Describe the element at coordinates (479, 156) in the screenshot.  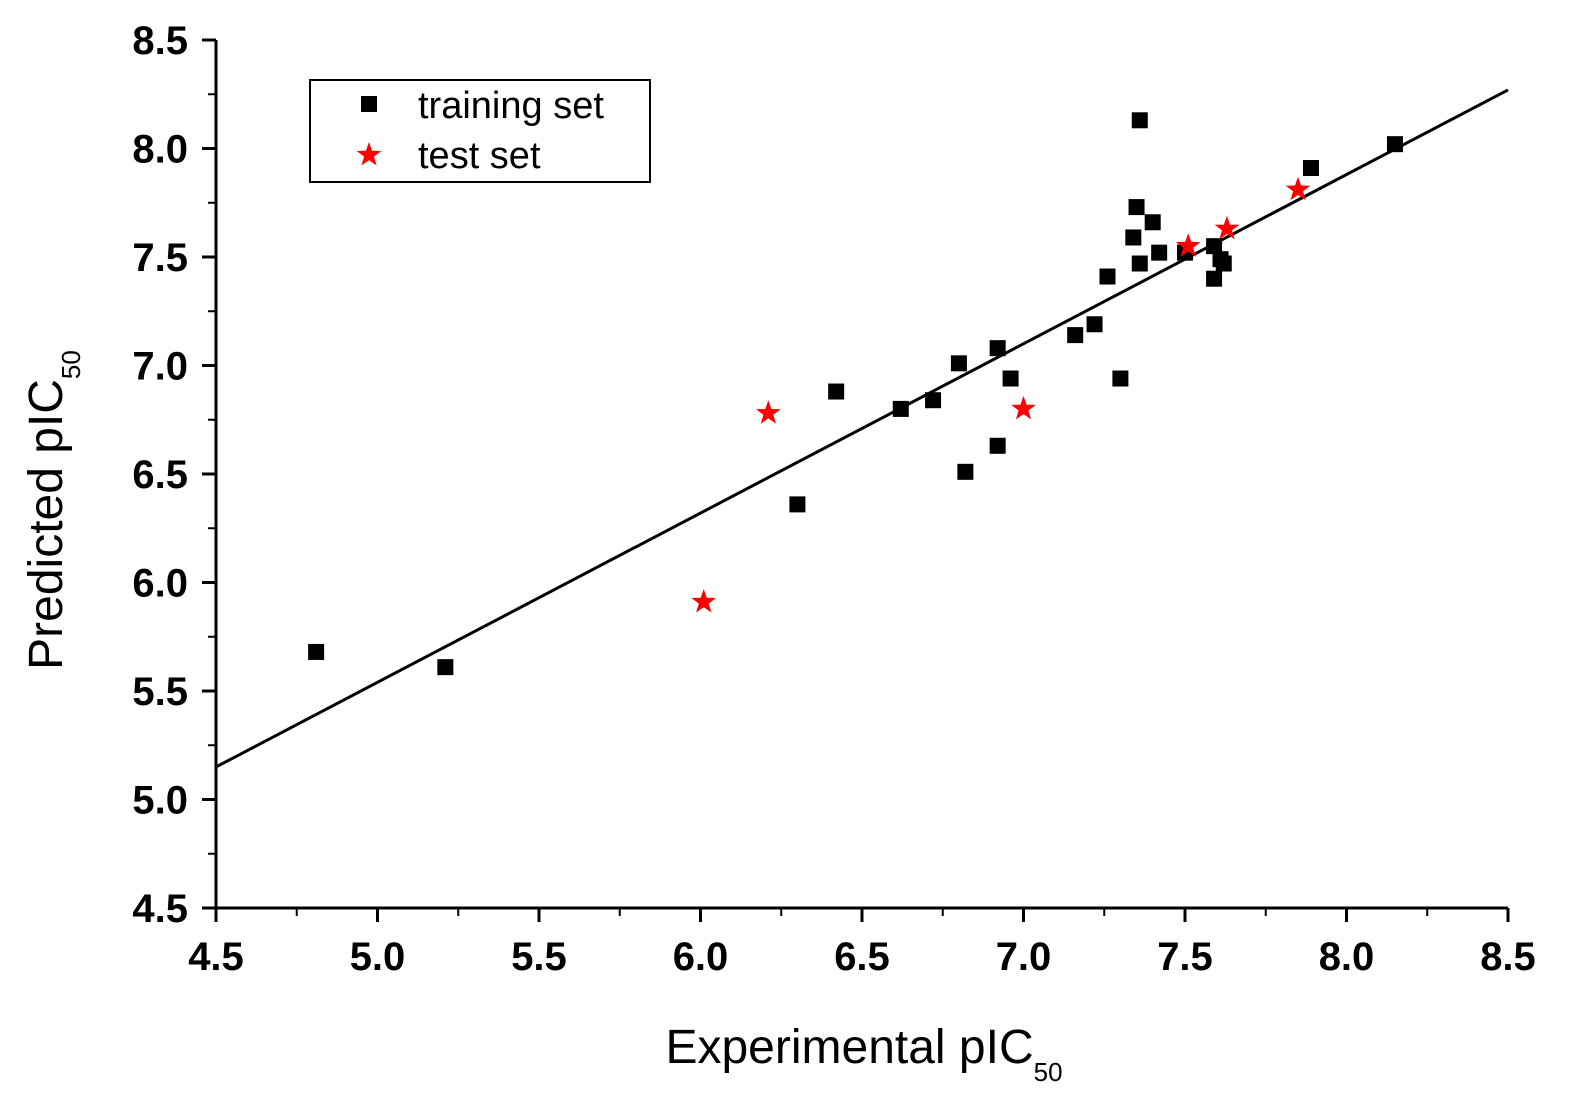
I see `legend-test-label: test set` at that location.